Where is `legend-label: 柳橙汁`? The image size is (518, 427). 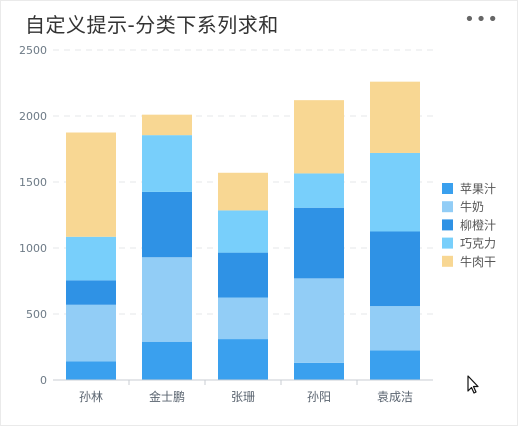 legend-label: 柳橙汁 is located at coordinates (478, 224).